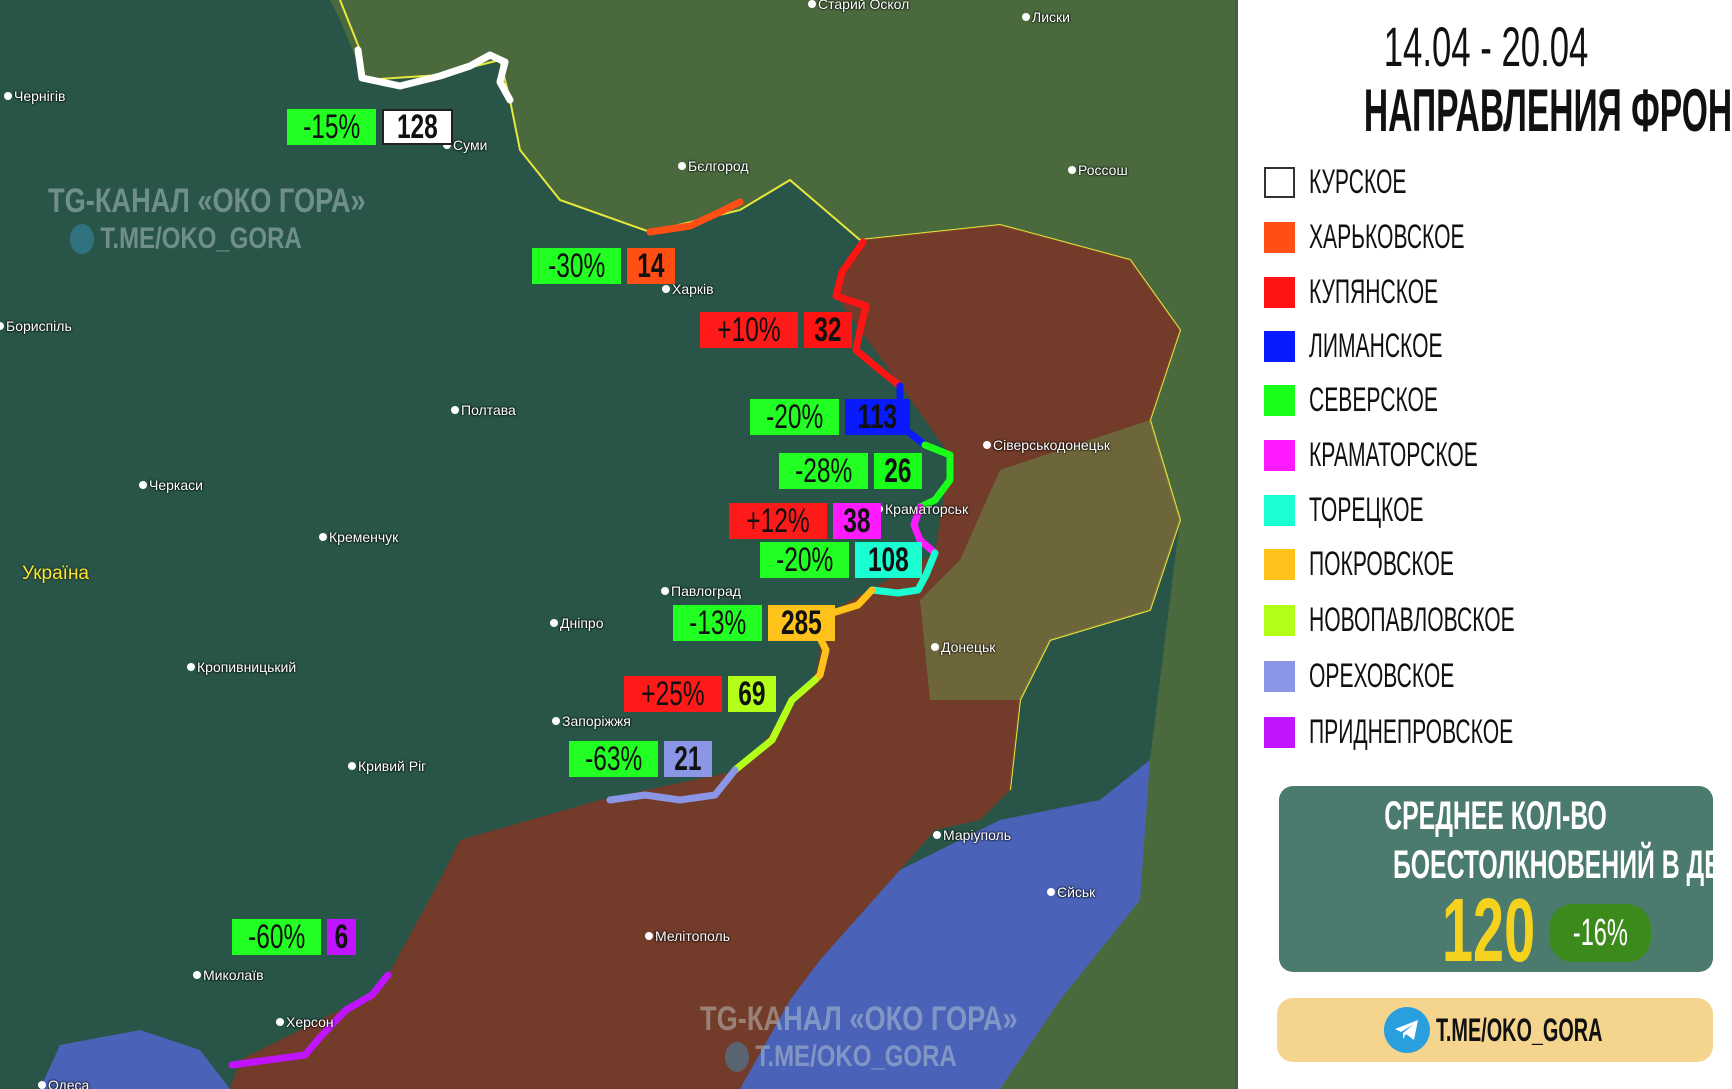  What do you see at coordinates (1562, 865) in the screenshot?
I see `stats-label-2: БОЕСТОЛКНОВЕНИЙ В ДЕНЬ:` at bounding box center [1562, 865].